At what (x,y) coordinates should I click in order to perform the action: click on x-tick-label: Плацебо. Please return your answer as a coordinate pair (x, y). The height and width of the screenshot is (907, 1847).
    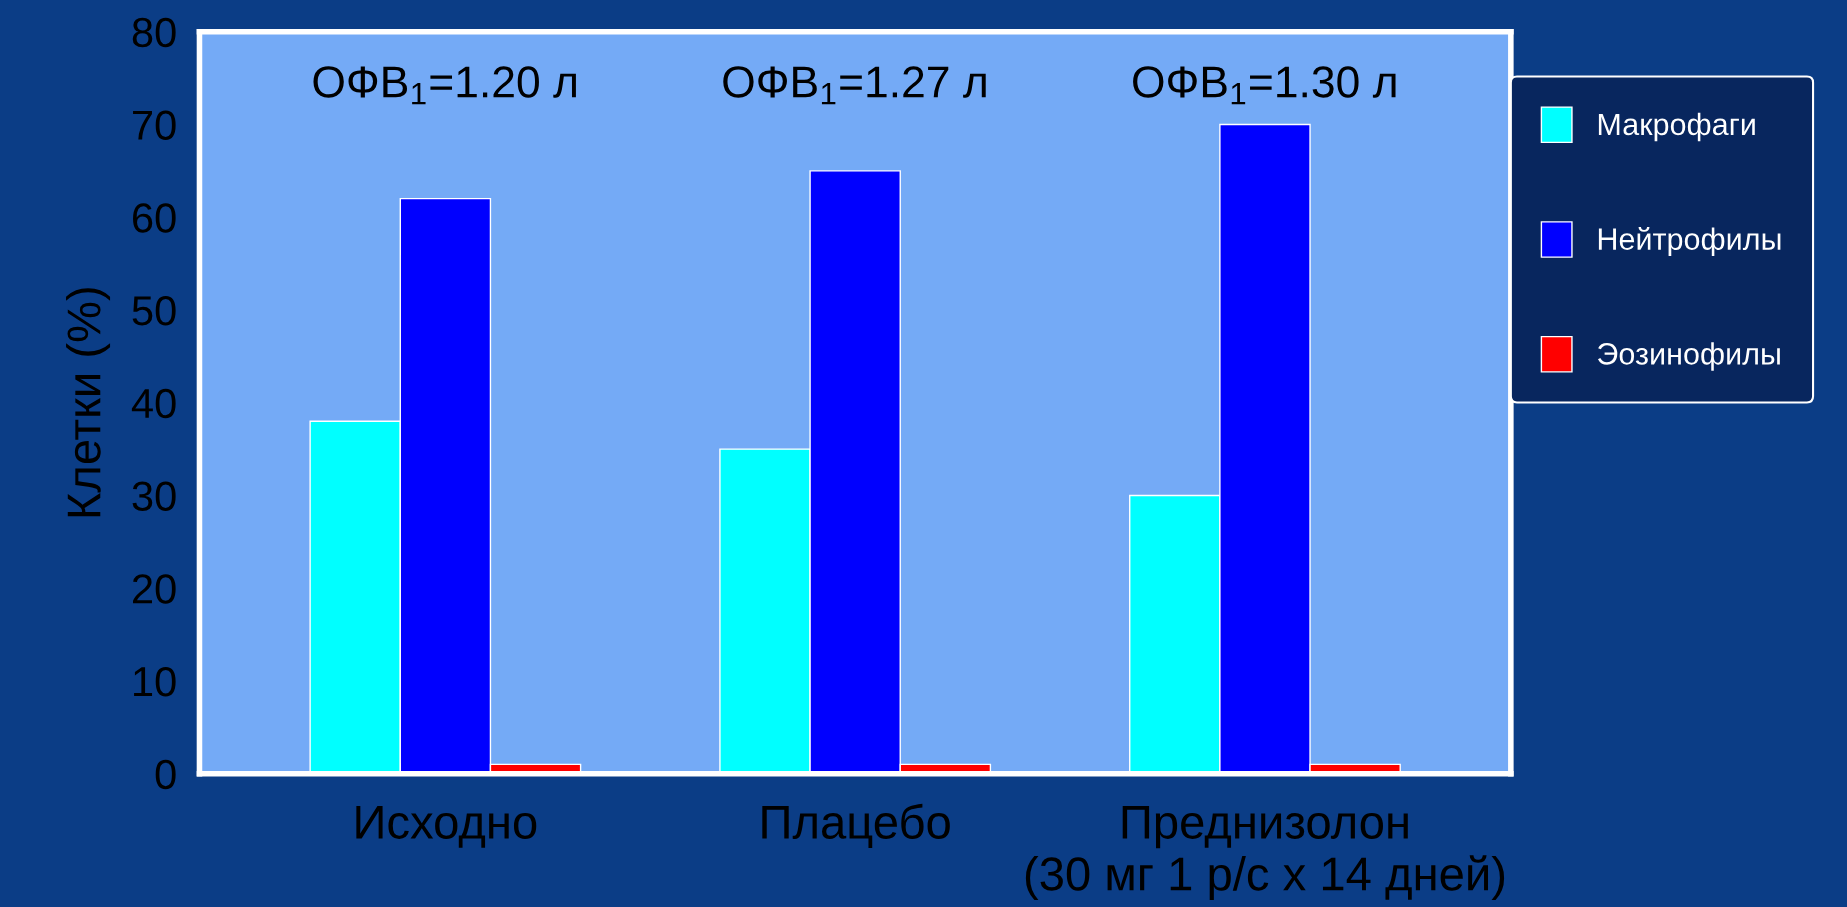
    Looking at the image, I should click on (856, 825).